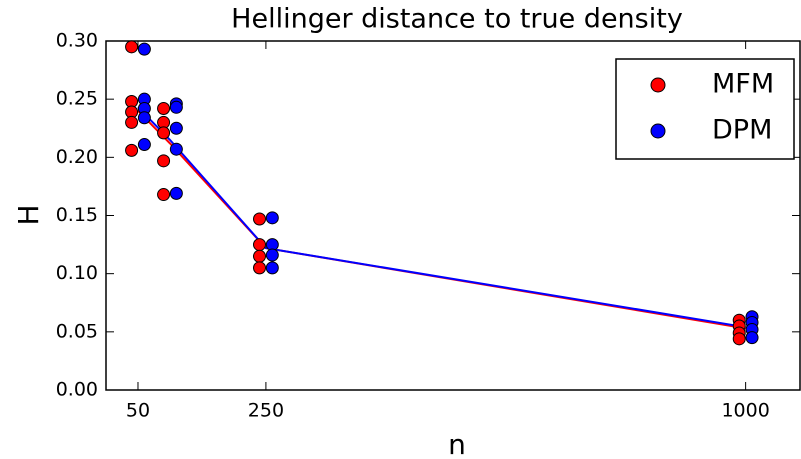 The image size is (801, 459). I want to click on x-tick-label: 1000, so click(745, 411).